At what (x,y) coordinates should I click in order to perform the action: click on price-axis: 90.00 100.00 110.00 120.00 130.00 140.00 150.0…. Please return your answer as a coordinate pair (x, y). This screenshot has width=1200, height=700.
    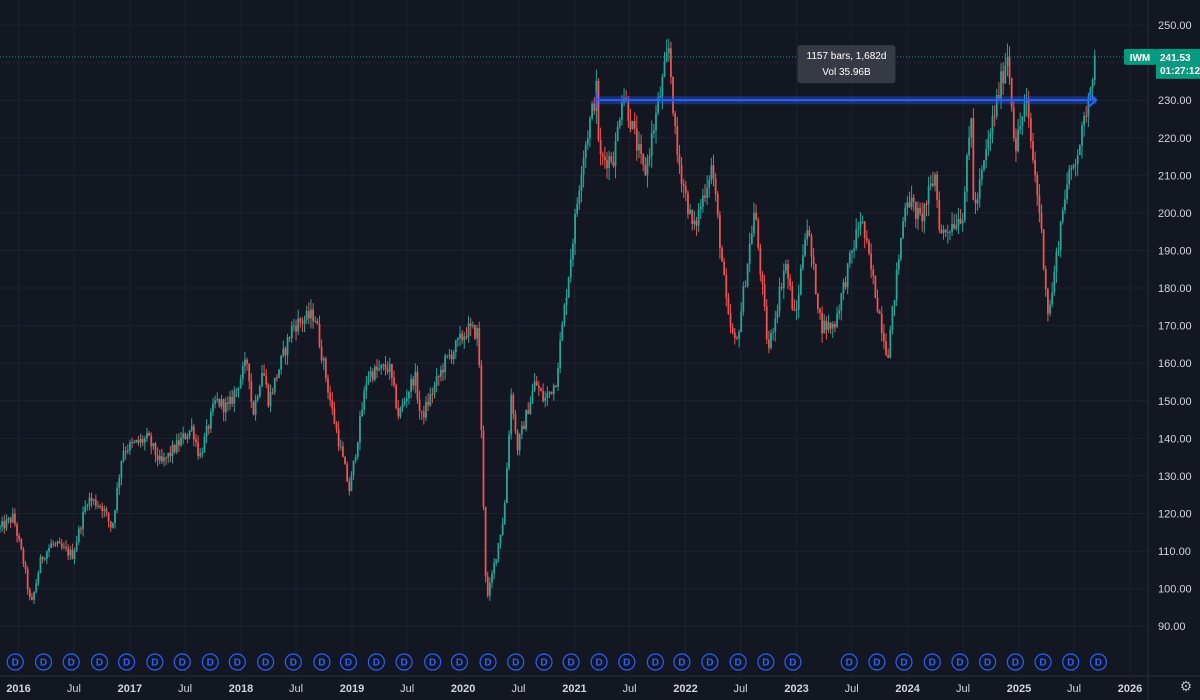
    Looking at the image, I should click on (1169, 350).